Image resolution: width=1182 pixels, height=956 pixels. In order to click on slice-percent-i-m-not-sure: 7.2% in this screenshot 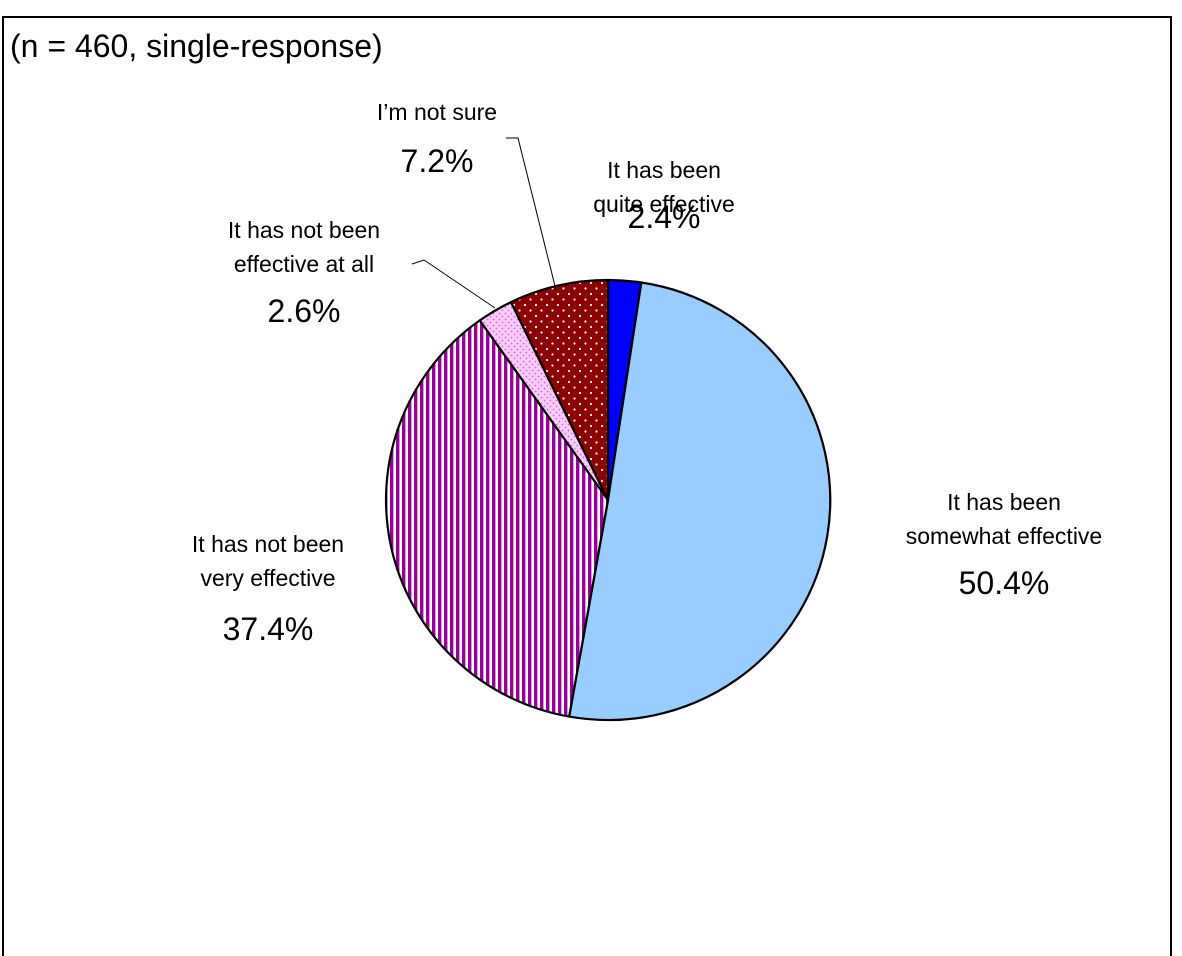, I will do `click(437, 161)`.